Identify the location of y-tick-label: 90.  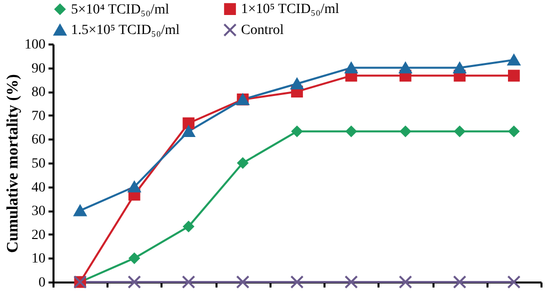
(39, 68).